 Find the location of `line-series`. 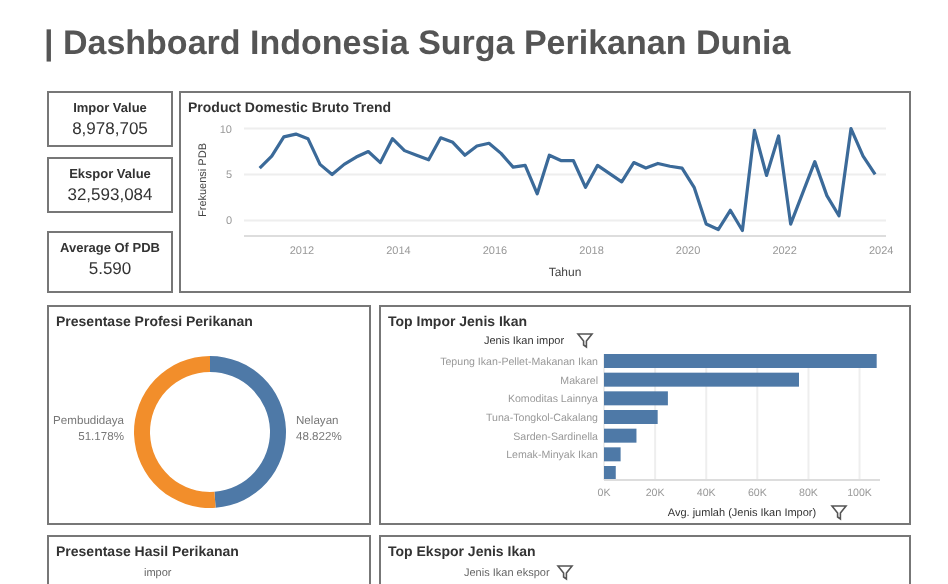

line-series is located at coordinates (567, 179).